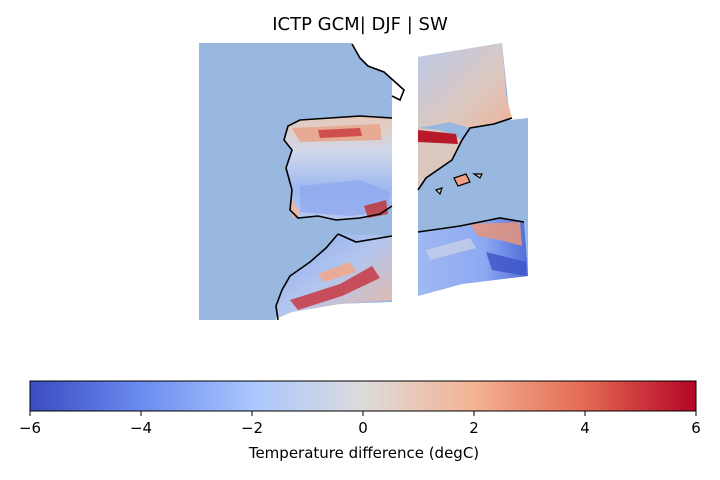 The height and width of the screenshot is (480, 720). I want to click on colorbar-tick-label: 2, so click(474, 428).